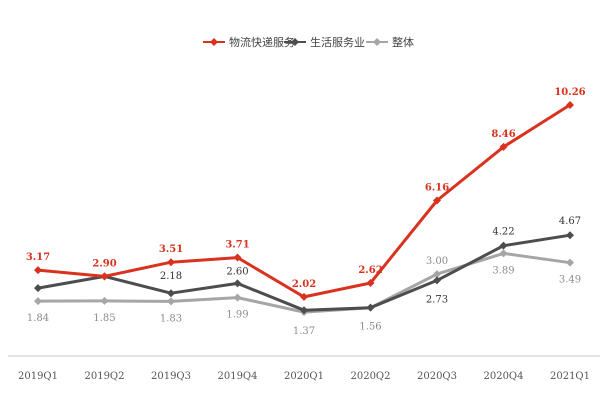  What do you see at coordinates (171, 376) in the screenshot?
I see `x-tick-label-2: 2019Q3` at bounding box center [171, 376].